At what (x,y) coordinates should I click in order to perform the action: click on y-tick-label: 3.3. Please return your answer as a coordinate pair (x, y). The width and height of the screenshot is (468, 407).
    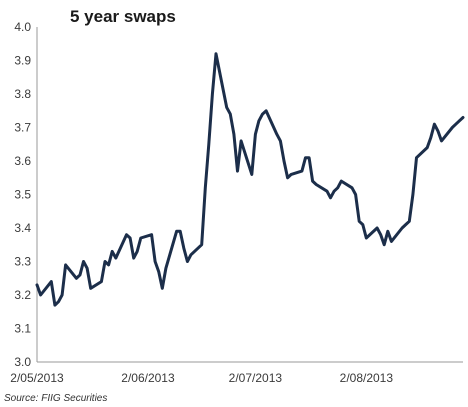
    Looking at the image, I should click on (22, 262).